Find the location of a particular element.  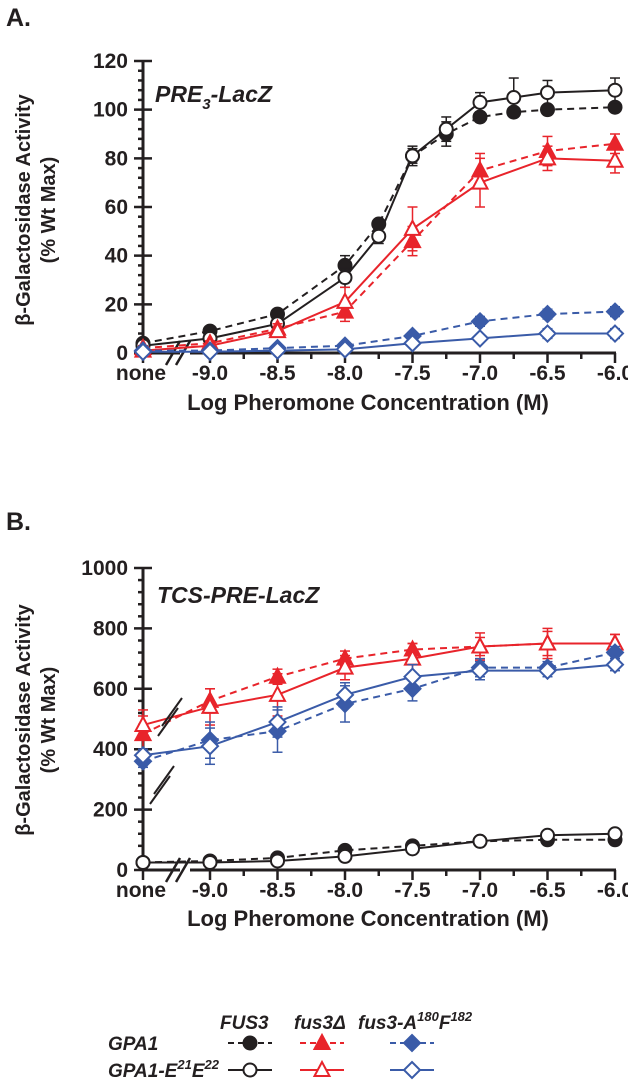

panel-a-ylabel-line2: (% Wt Max) is located at coordinates (49, 210).